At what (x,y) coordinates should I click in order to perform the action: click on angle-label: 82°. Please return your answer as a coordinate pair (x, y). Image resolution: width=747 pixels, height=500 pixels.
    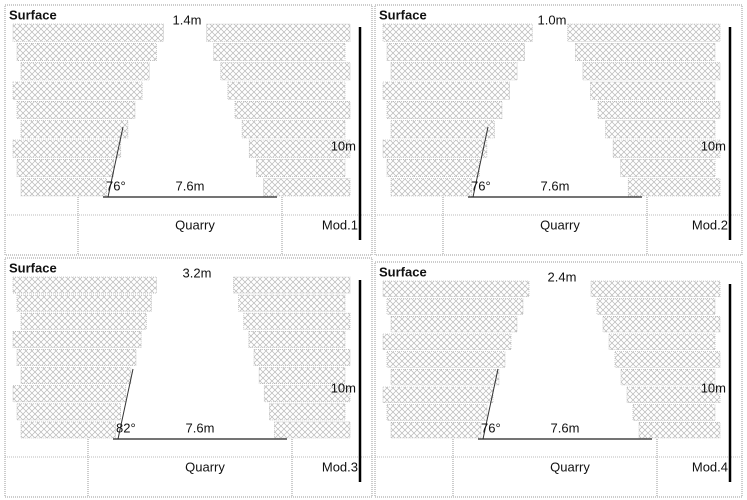
    Looking at the image, I should click on (126, 427).